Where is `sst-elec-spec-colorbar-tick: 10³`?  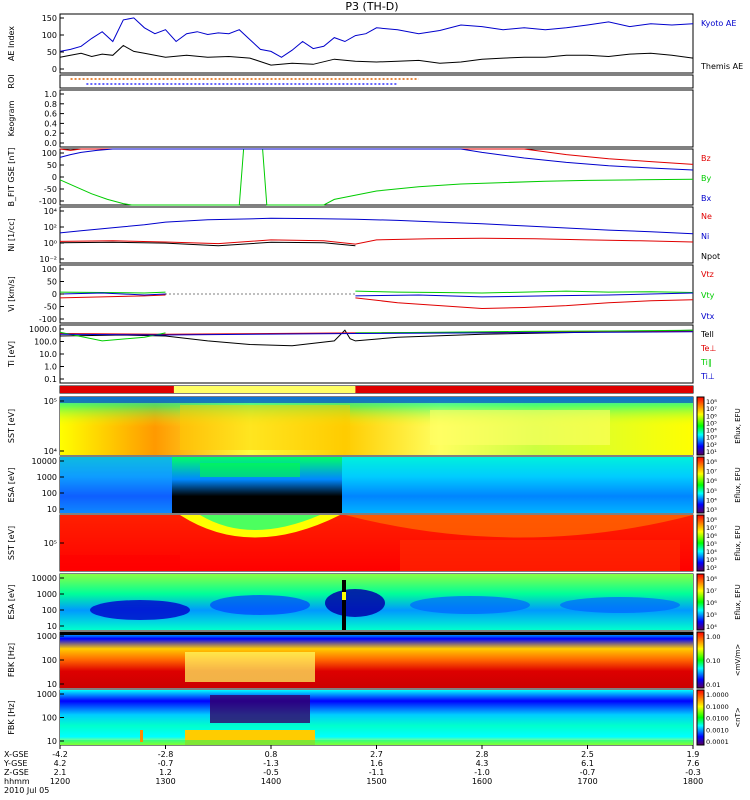
sst-elec-spec-colorbar-tick: 10³ is located at coordinates (711, 560).